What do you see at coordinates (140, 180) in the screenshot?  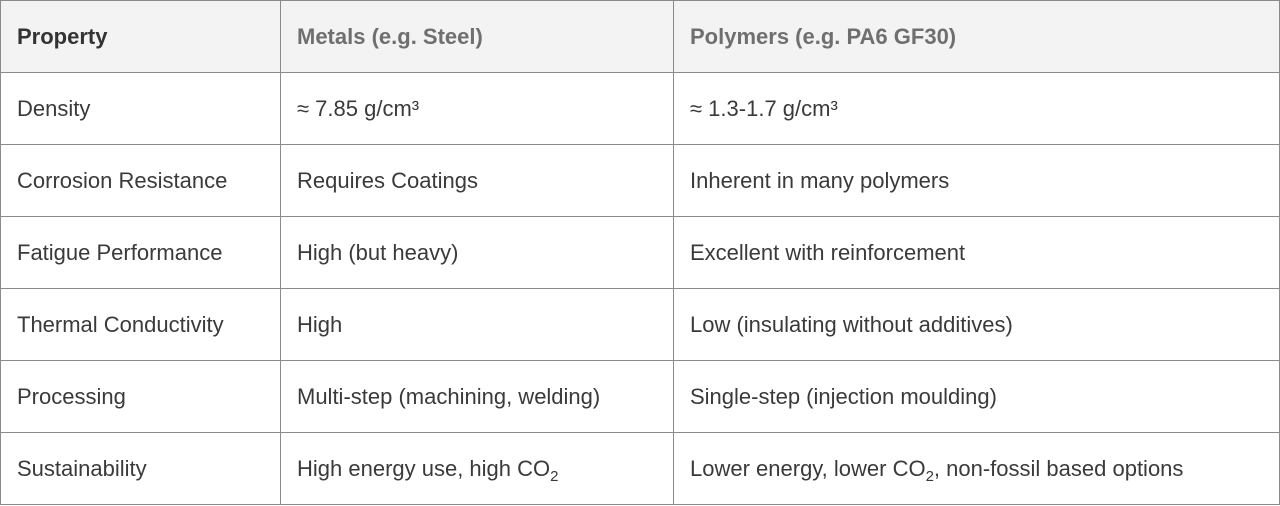 I see `cell-property: Corrosion Resistance` at bounding box center [140, 180].